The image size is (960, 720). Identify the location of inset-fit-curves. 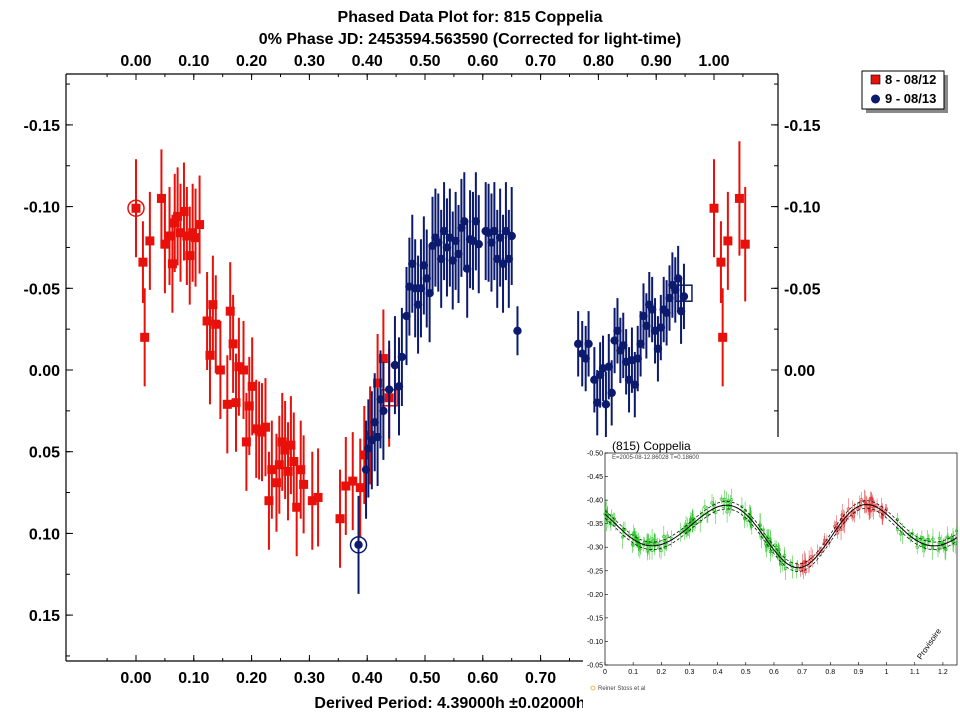
(781, 536).